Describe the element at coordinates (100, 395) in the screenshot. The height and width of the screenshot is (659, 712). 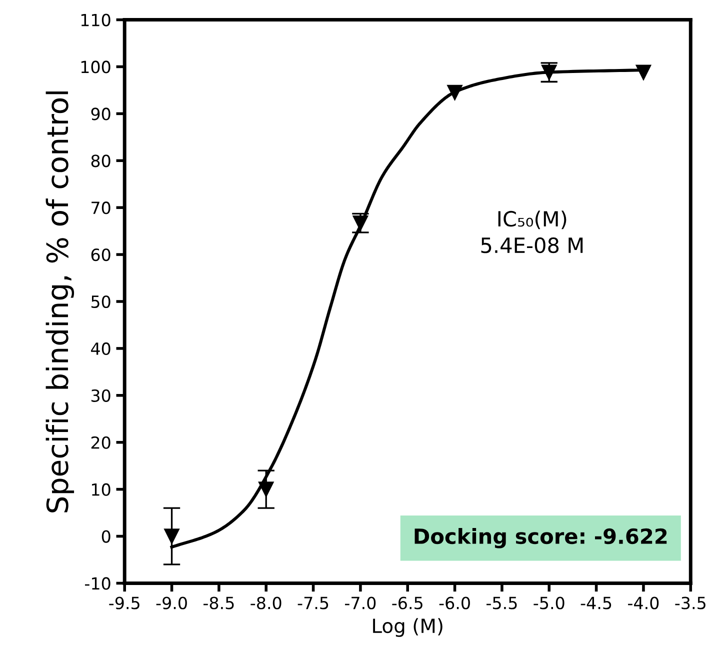
I see `y-tick-label: 30` at that location.